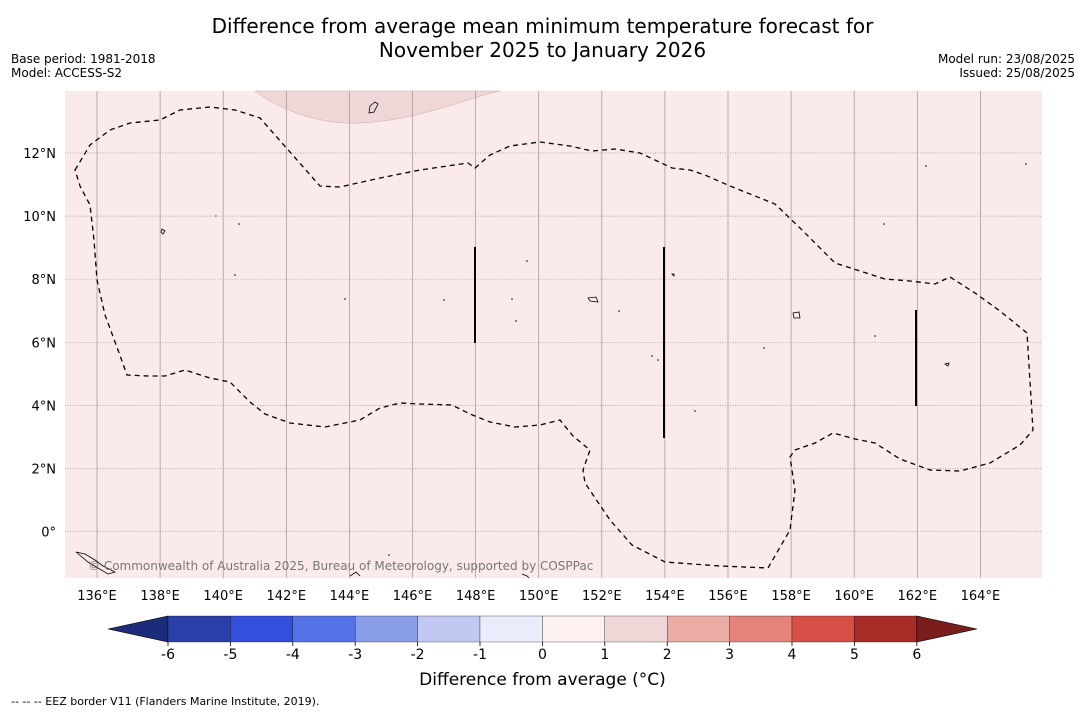  I want to click on colorbar-tick-label: 6, so click(916, 655).